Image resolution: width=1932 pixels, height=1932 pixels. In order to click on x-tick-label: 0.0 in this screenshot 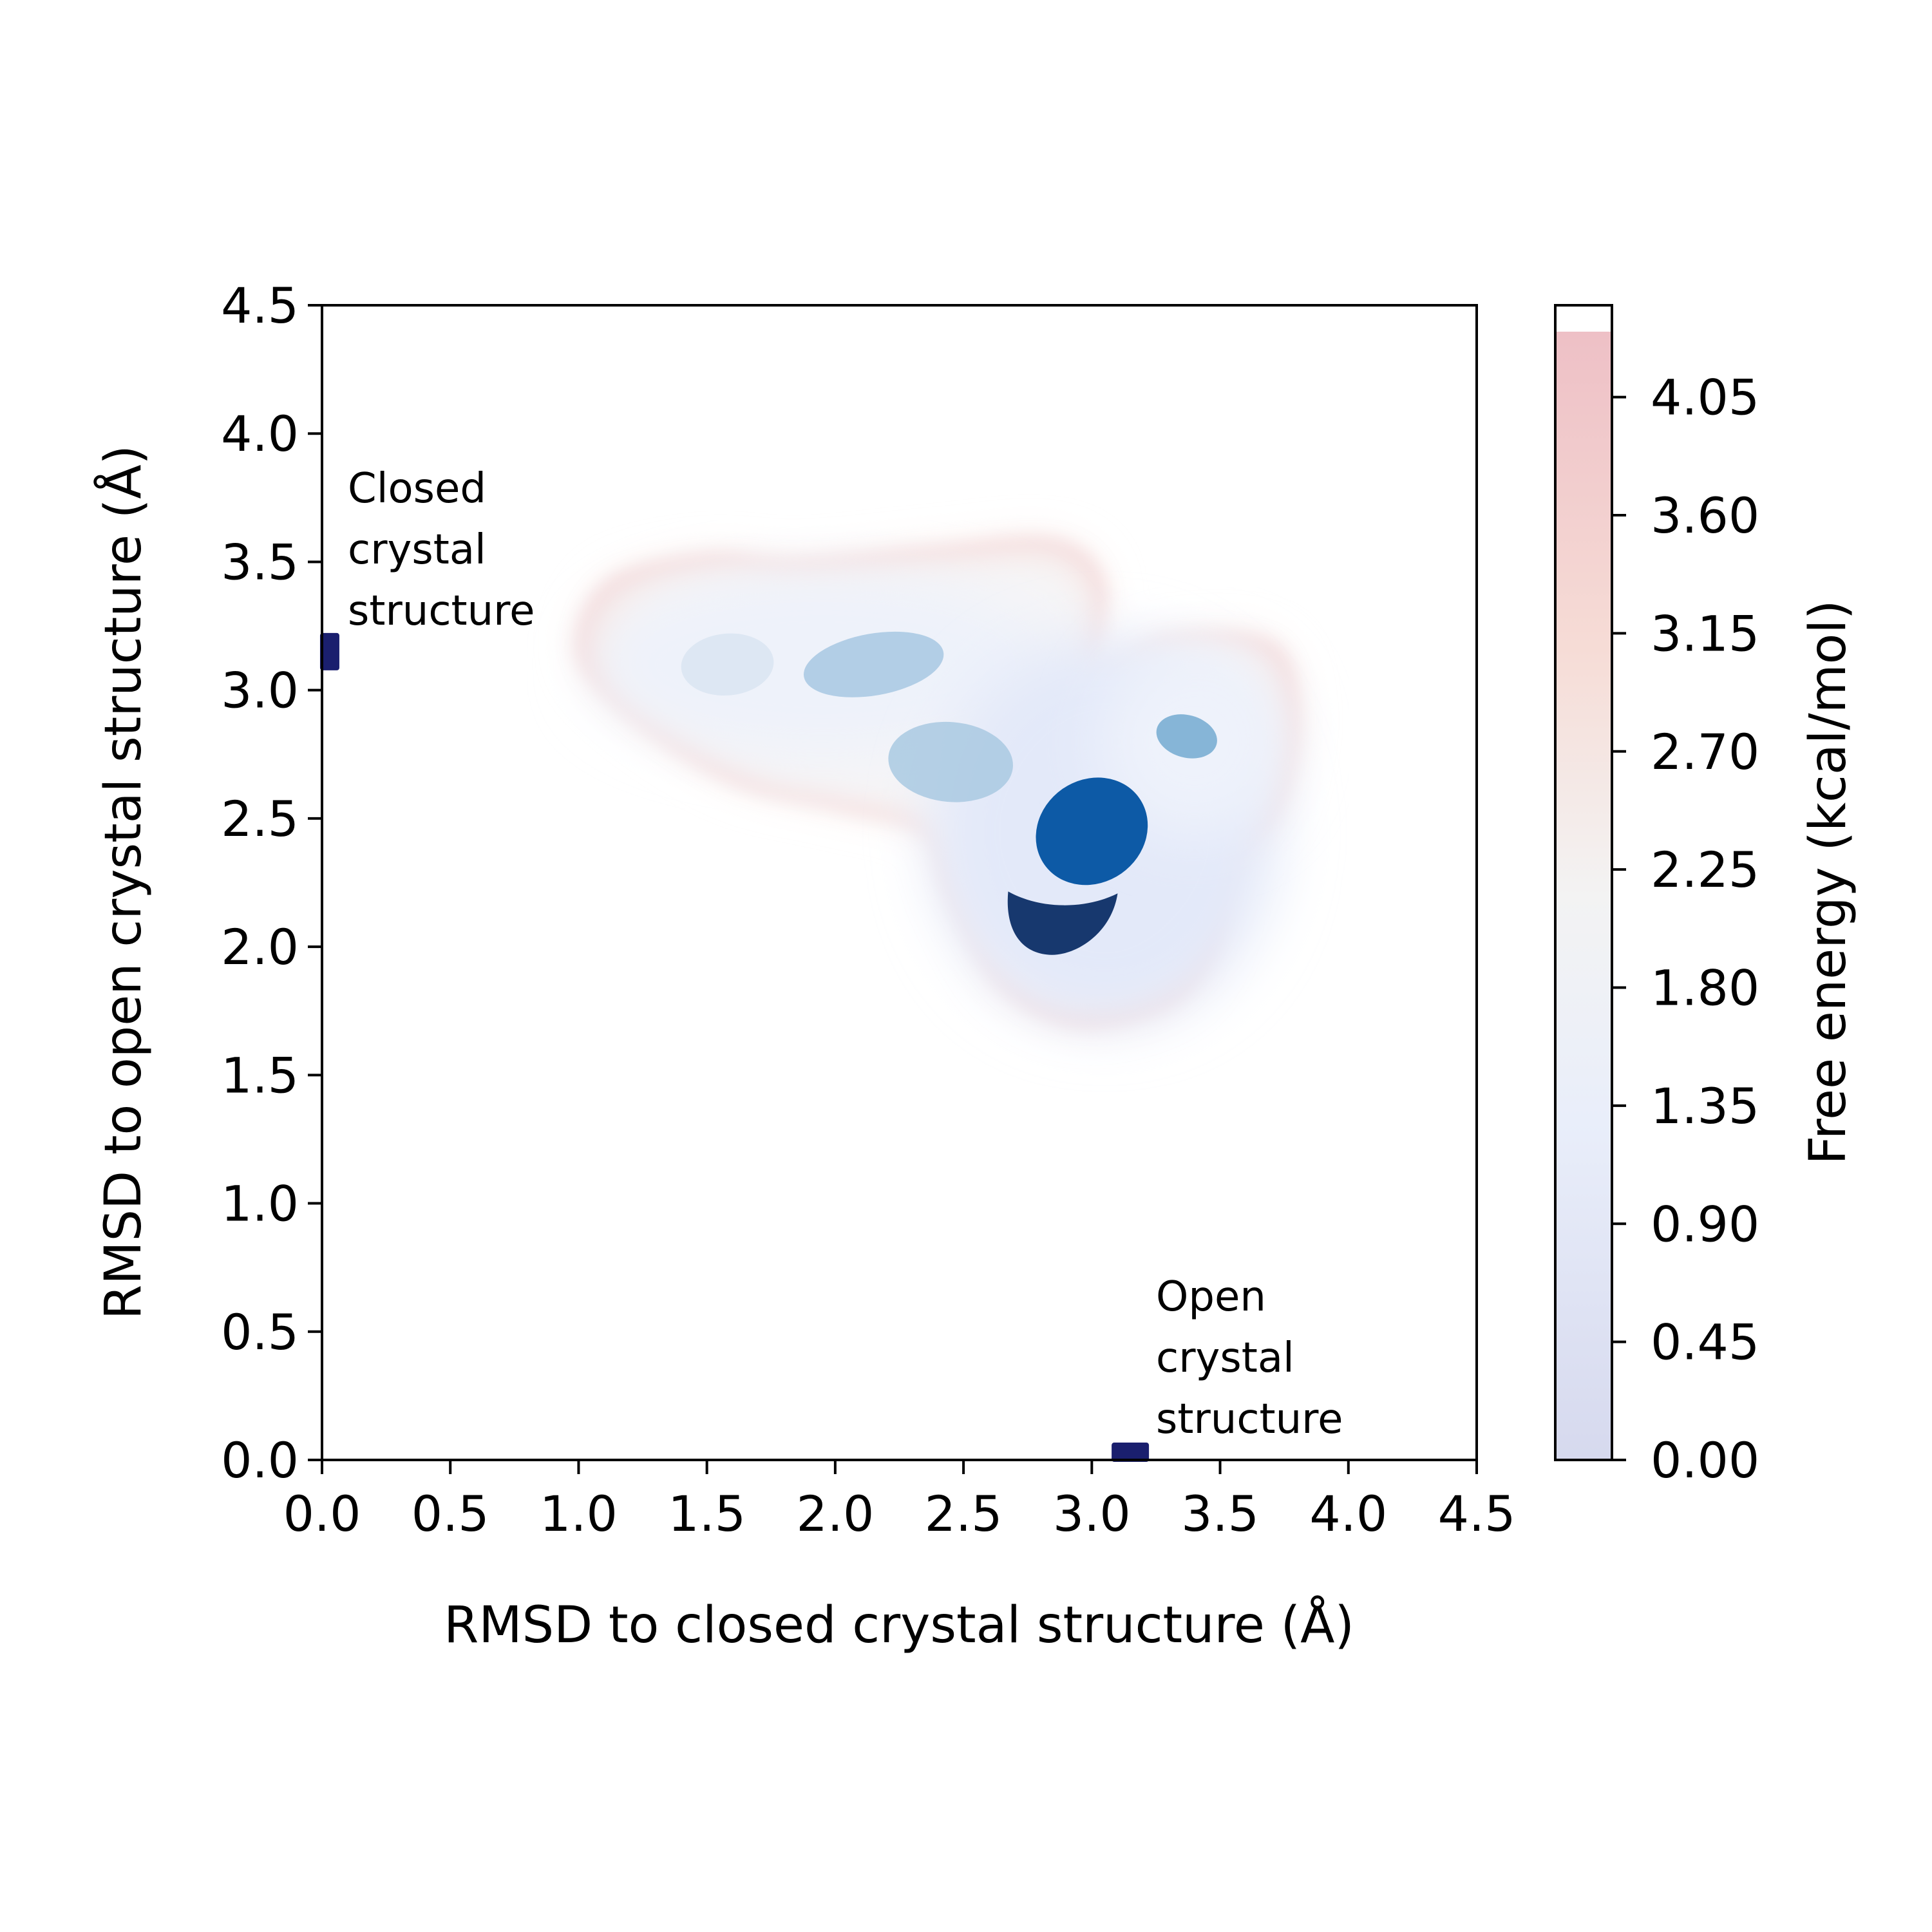, I will do `click(322, 1513)`.